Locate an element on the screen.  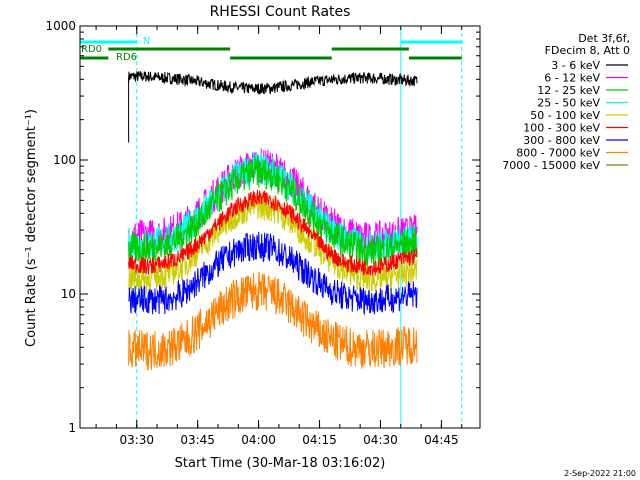
legend-label: 12 - 25 keV is located at coordinates (568, 90).